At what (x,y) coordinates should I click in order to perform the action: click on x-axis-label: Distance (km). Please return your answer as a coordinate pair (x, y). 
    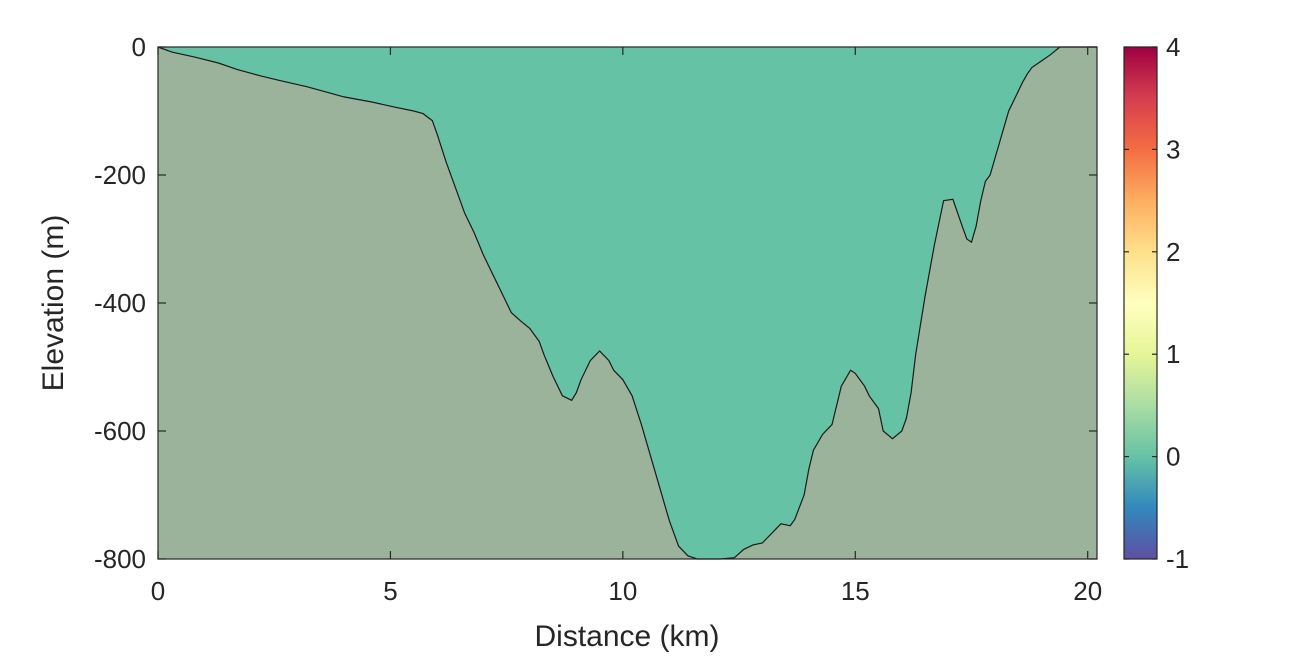
    Looking at the image, I should click on (626, 636).